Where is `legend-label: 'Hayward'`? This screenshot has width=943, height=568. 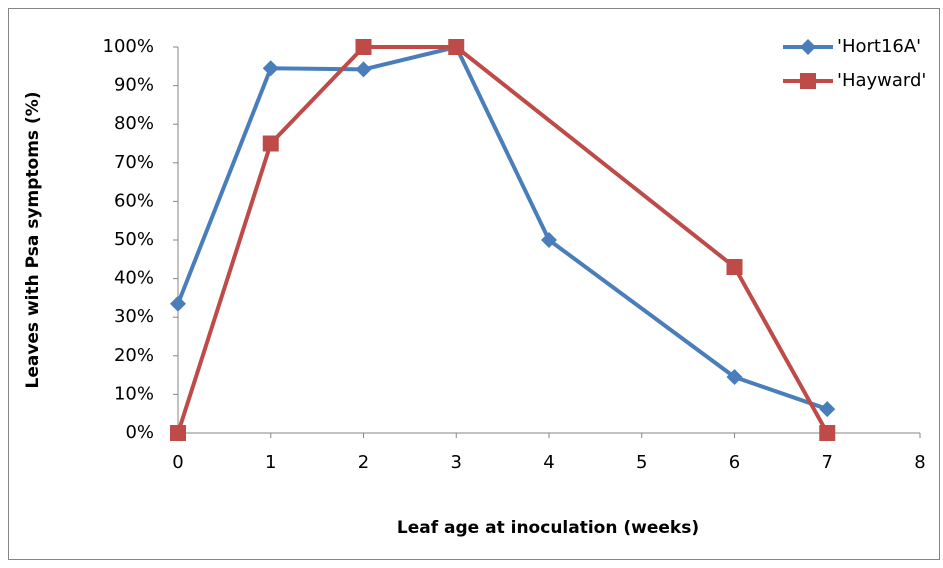 legend-label: 'Hayward' is located at coordinates (881, 80).